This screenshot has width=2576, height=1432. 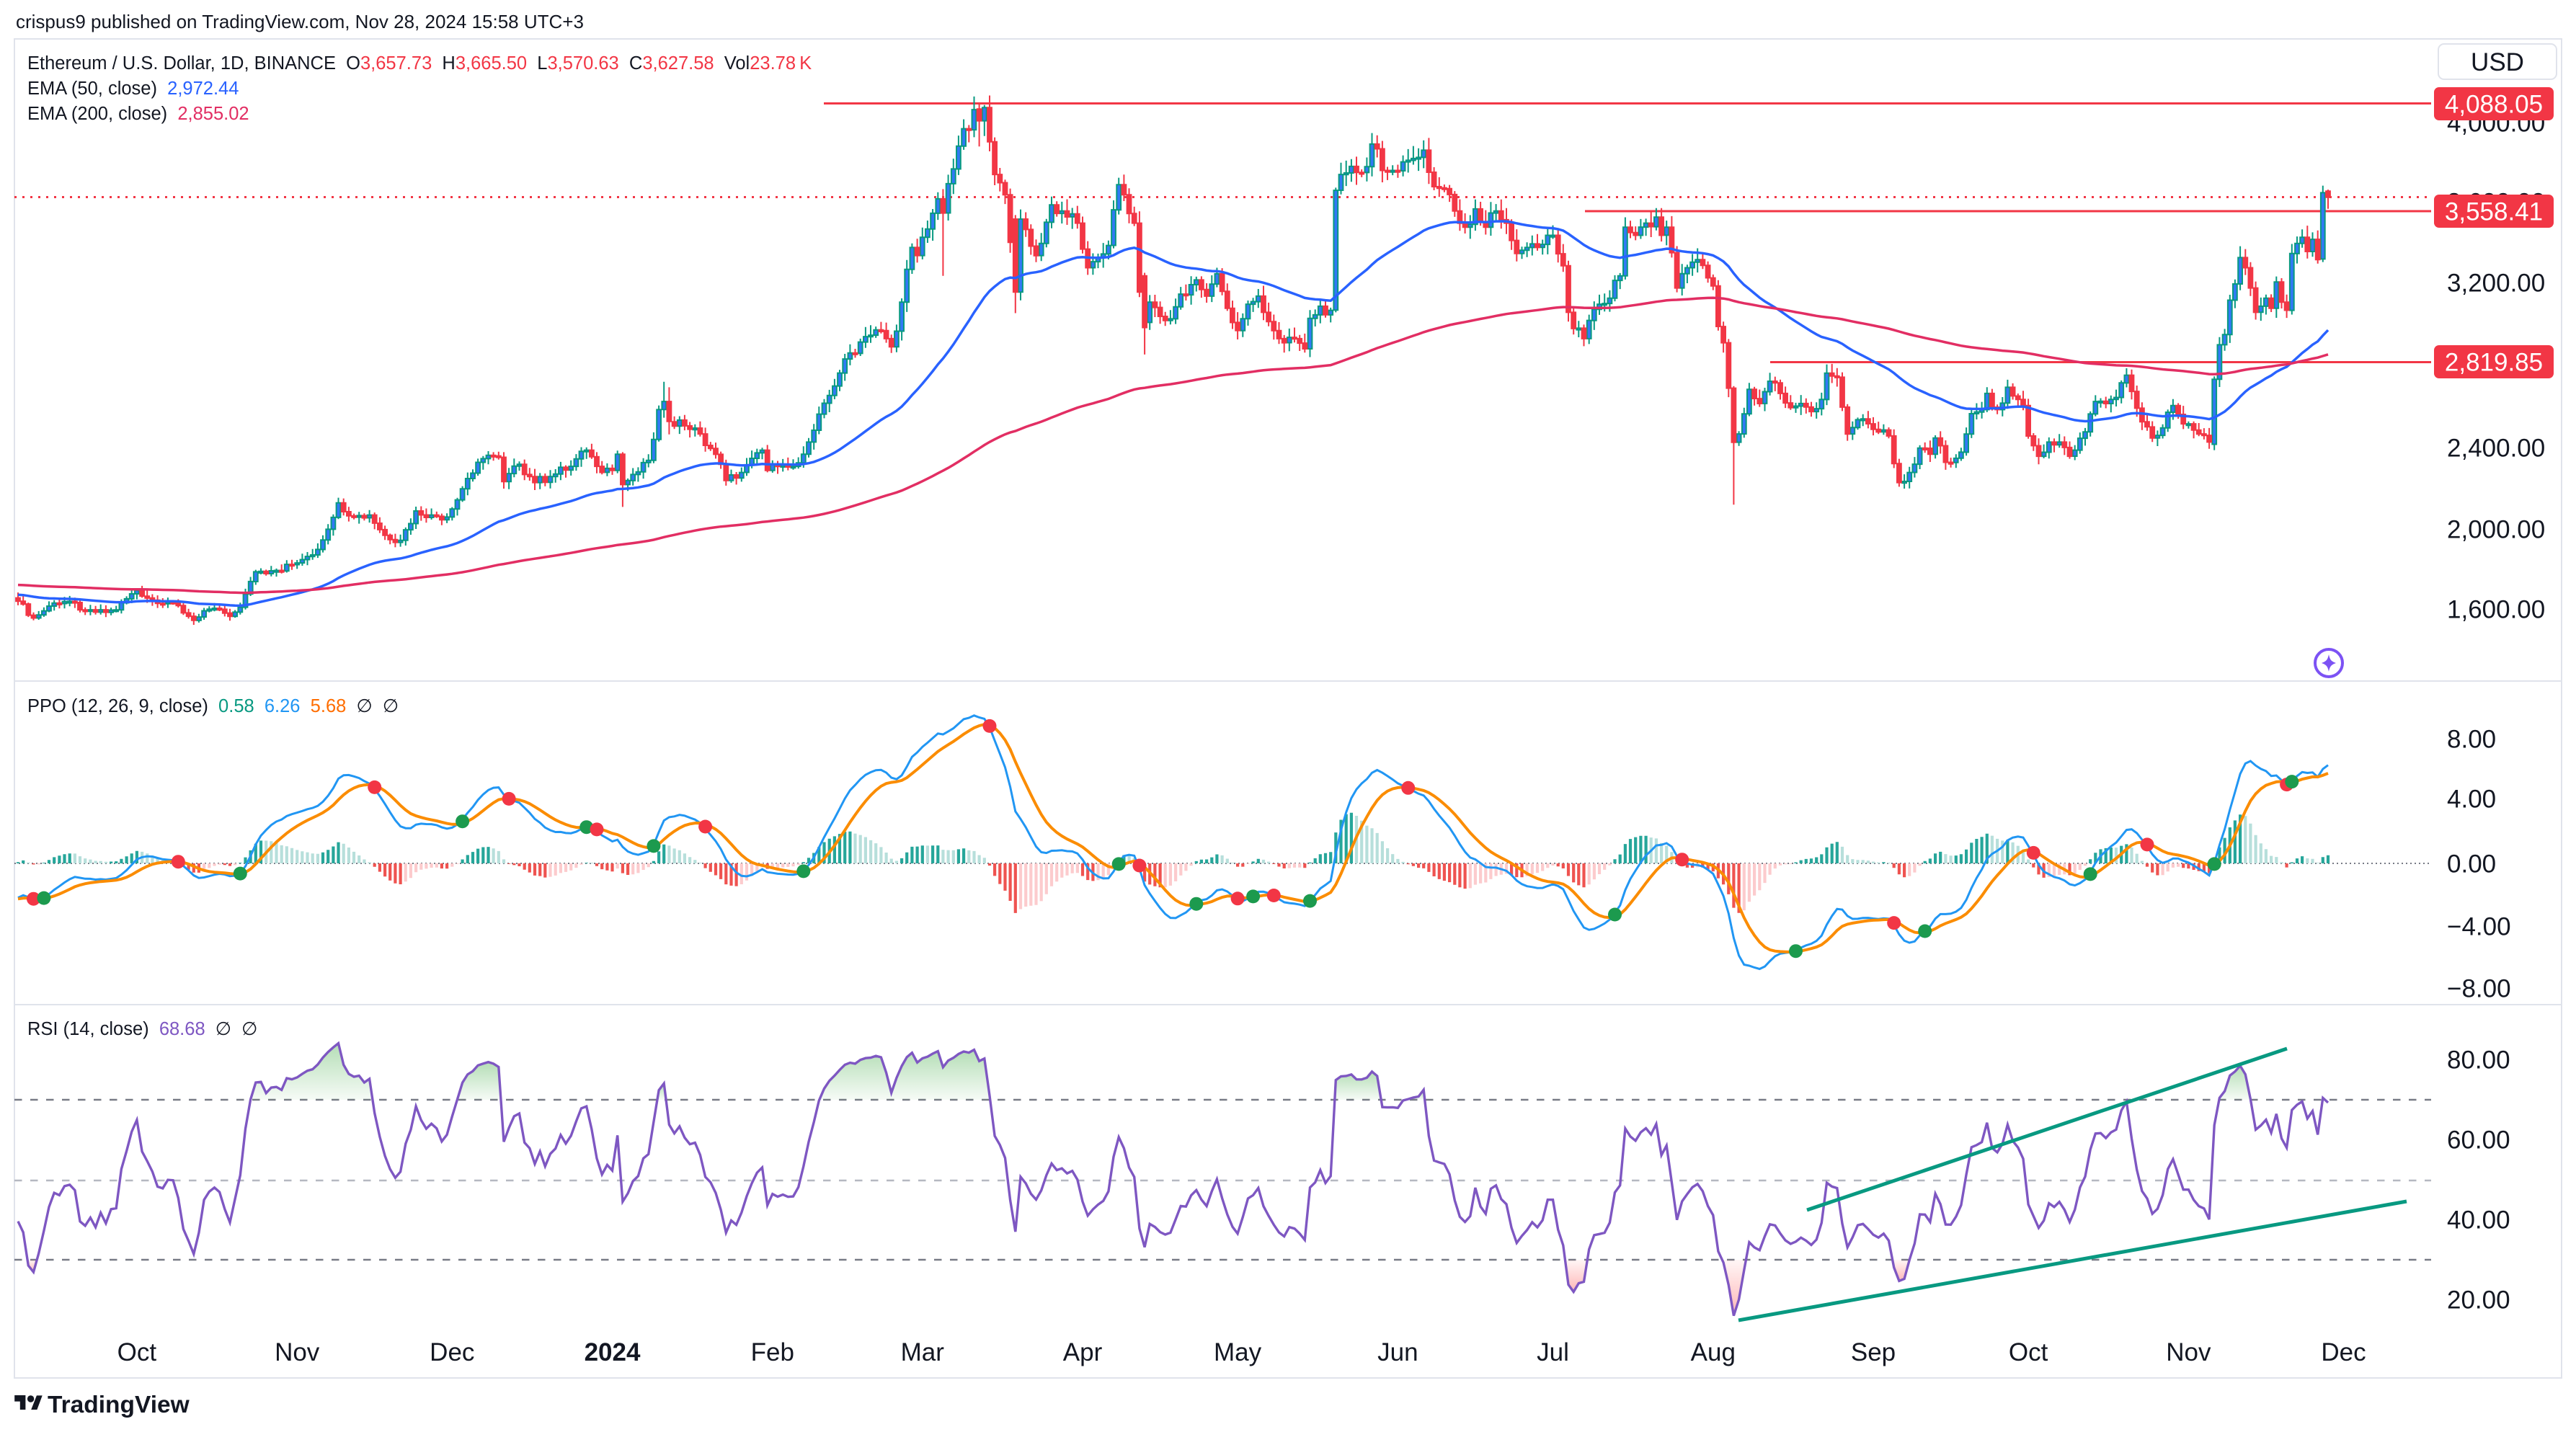 What do you see at coordinates (2471, 864) in the screenshot?
I see `svg-text: 0.00` at bounding box center [2471, 864].